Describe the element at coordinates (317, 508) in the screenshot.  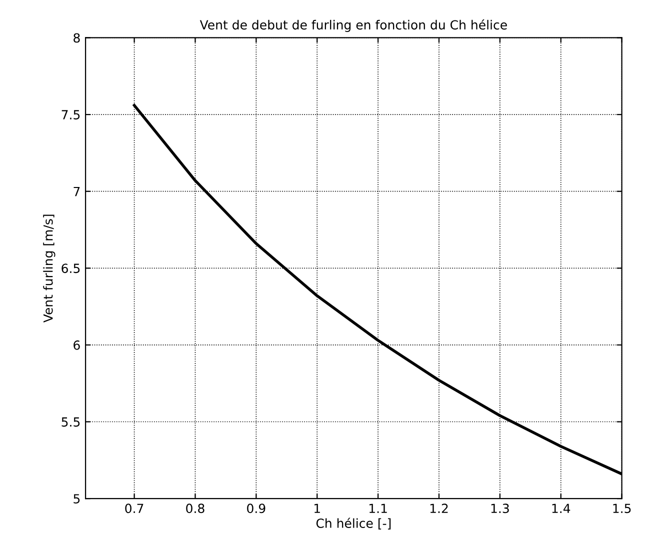
I see `x-tick-label: 1` at that location.